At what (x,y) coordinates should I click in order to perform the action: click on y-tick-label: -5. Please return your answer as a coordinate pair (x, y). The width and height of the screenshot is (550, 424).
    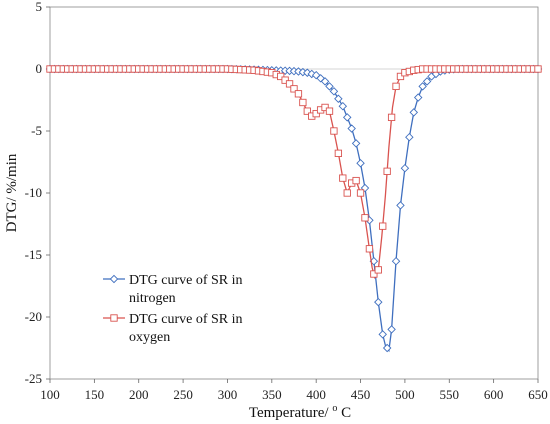
    Looking at the image, I should click on (36, 130).